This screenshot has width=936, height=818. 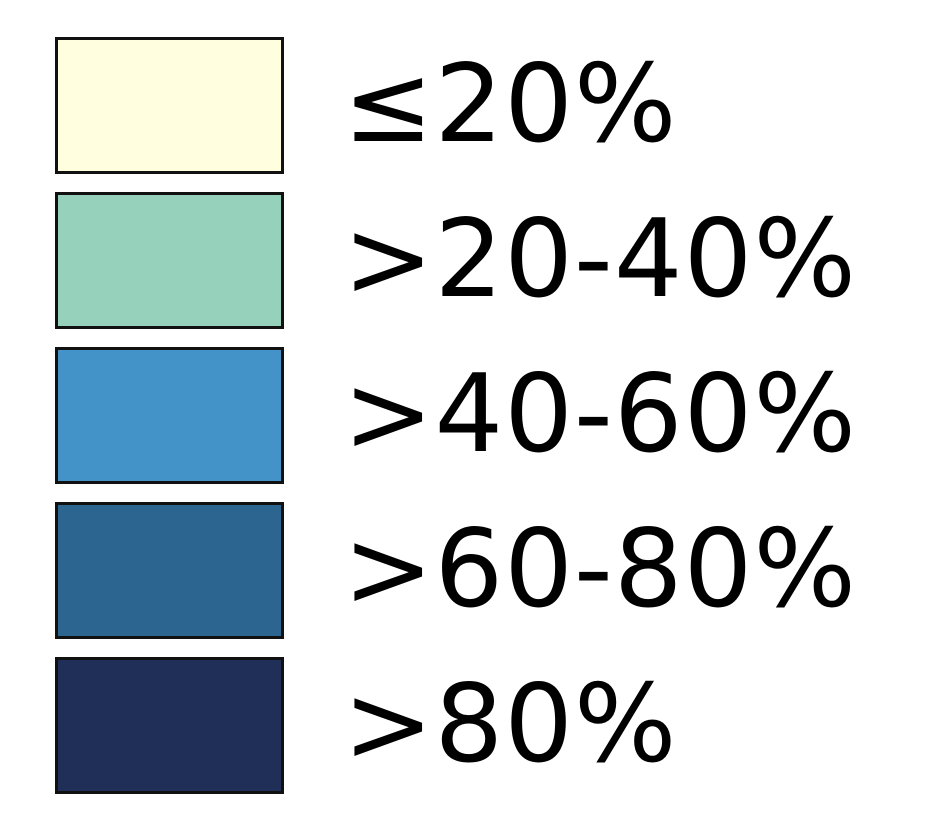 I want to click on legend-label: ≤20%, so click(x=510, y=104).